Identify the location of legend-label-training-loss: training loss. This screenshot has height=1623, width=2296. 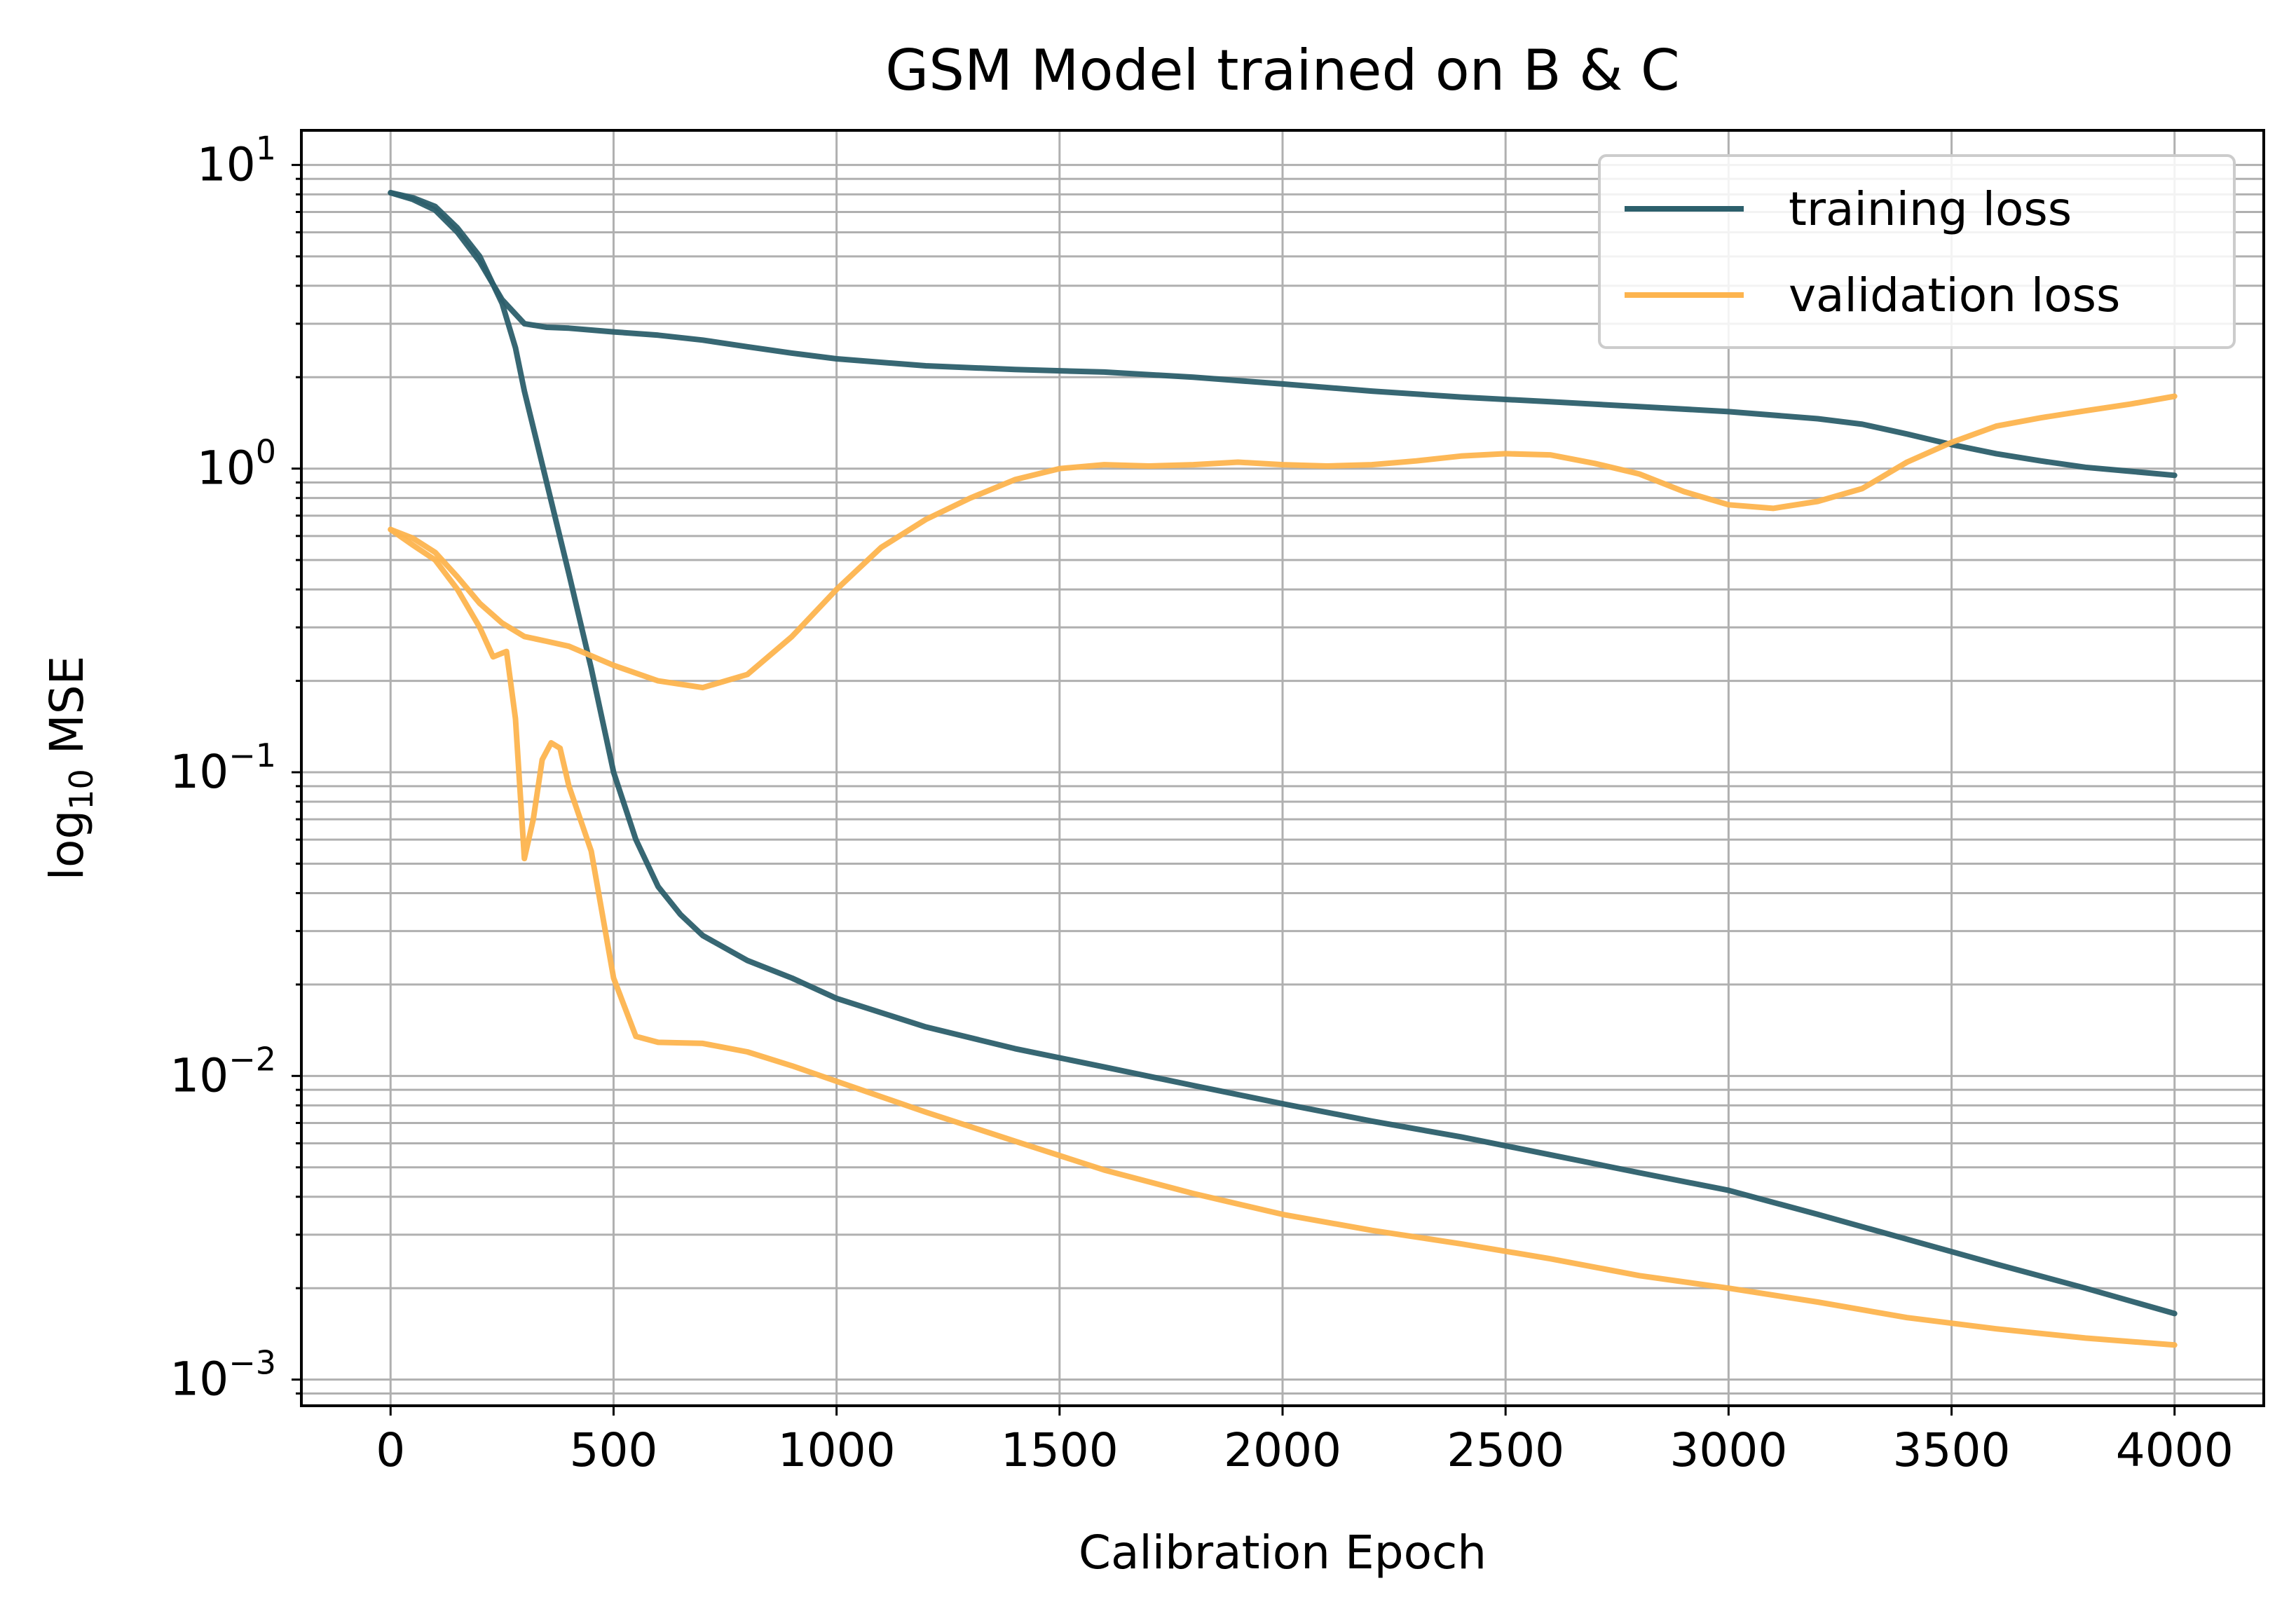
(1930, 209).